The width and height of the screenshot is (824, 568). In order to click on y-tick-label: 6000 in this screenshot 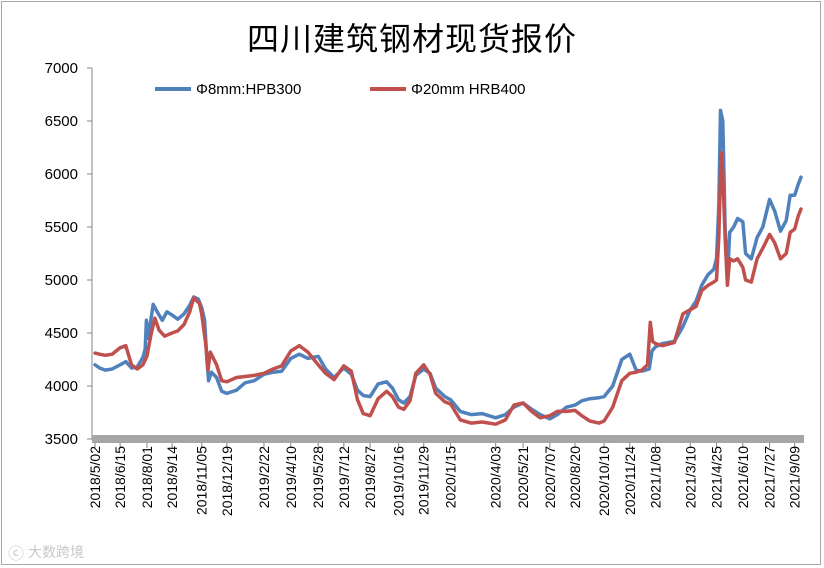, I will do `click(61, 174)`.